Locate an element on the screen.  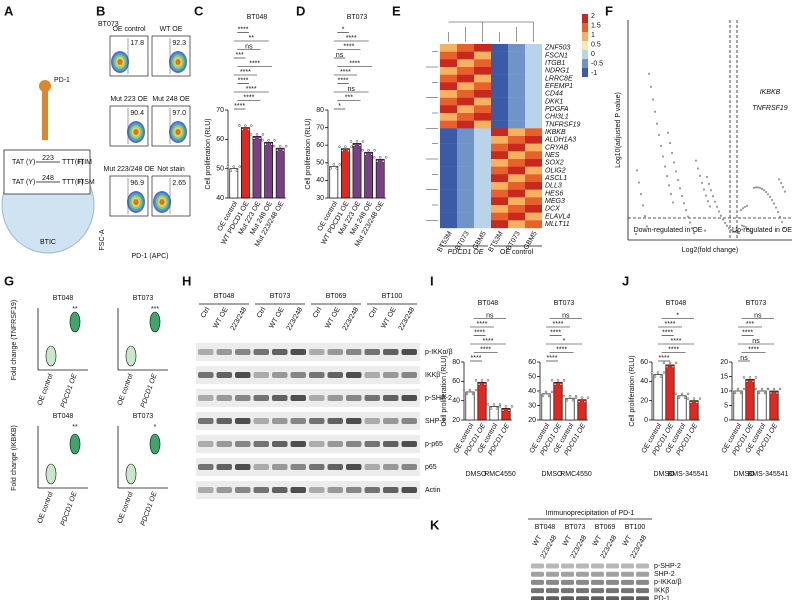
lane-label: Ctrl is located at coordinates (206, 312).